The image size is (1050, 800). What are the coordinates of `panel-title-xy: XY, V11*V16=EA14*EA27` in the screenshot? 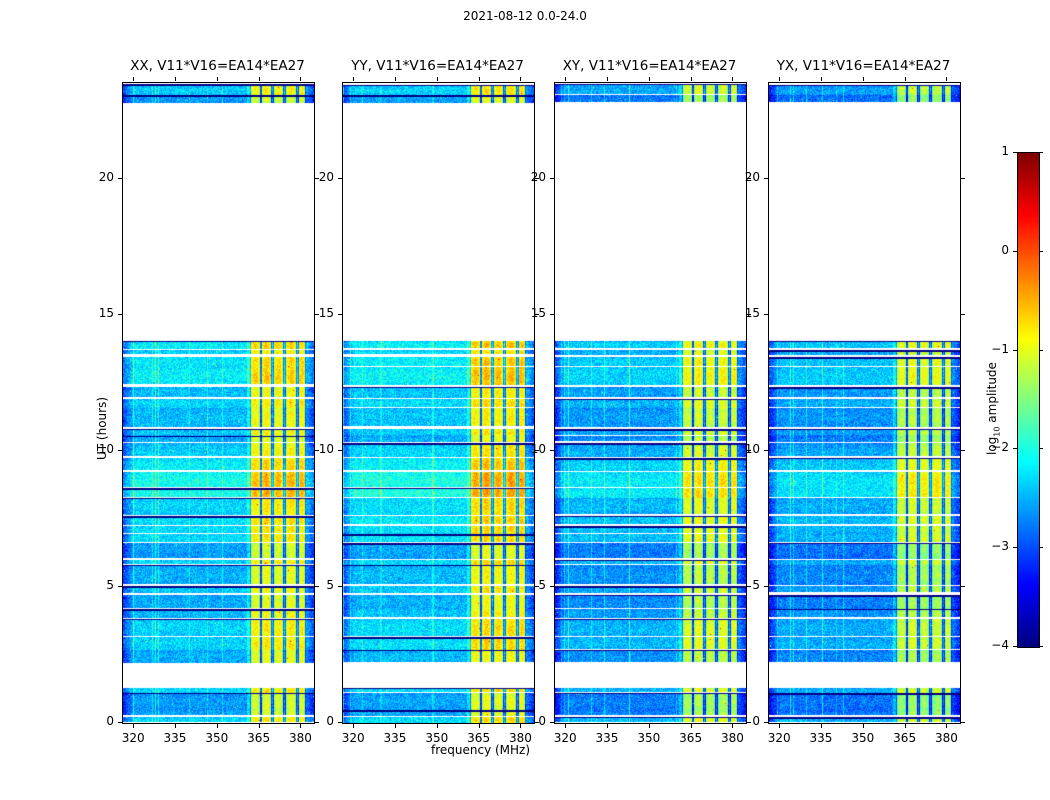 It's located at (649, 66).